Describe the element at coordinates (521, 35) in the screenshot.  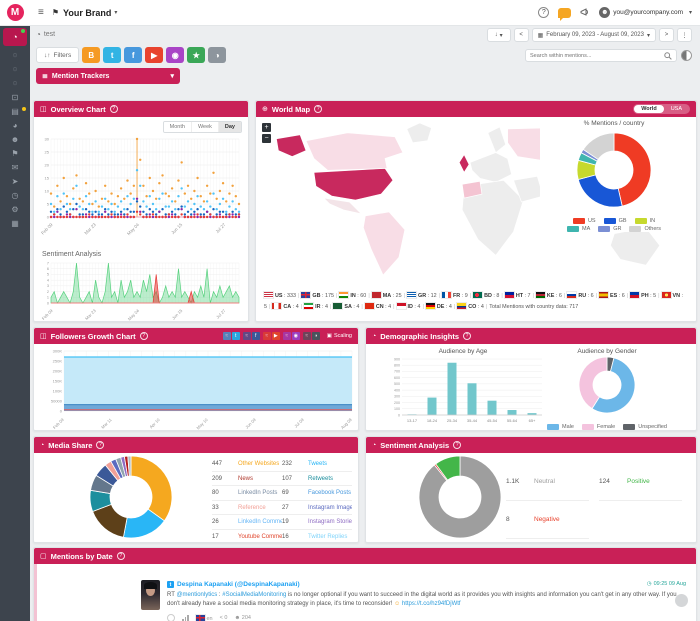
I see `prev-period-button: <` at that location.